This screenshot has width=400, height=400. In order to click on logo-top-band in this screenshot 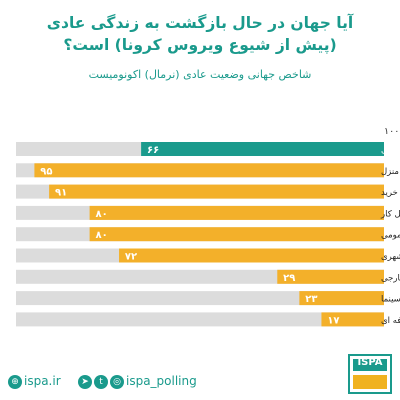, I will do `click(370, 365)`.